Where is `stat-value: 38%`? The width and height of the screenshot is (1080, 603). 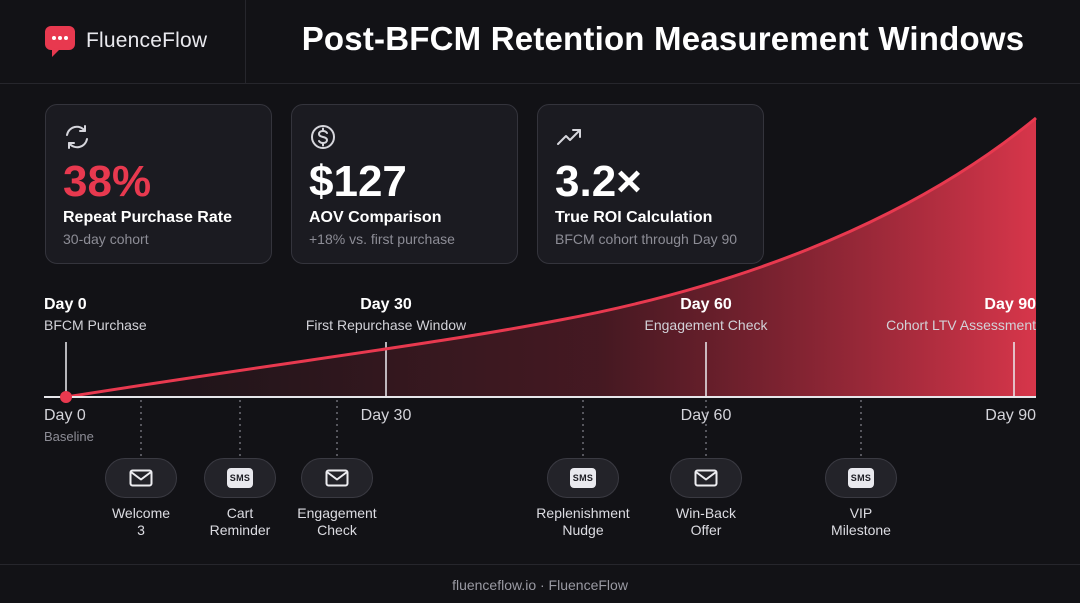 stat-value: 38% is located at coordinates (107, 181).